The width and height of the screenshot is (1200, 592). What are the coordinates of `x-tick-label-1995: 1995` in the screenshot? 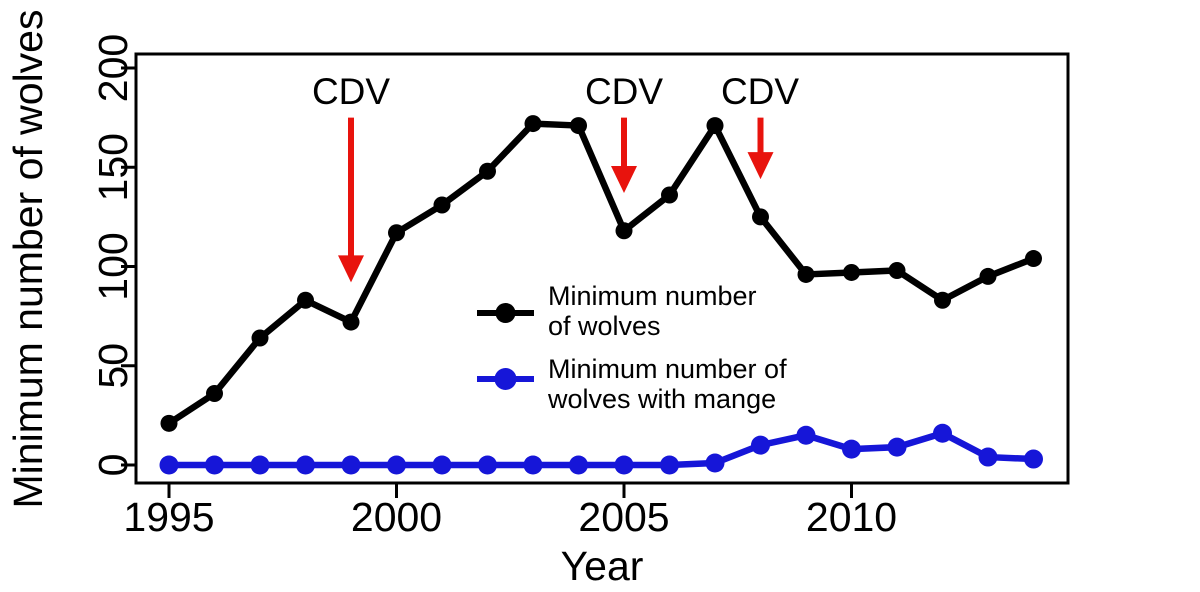 It's located at (168, 517).